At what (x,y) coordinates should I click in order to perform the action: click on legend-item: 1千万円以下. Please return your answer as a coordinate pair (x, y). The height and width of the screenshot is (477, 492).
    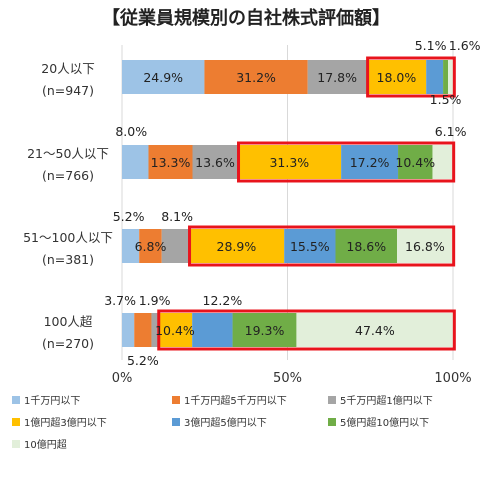
    Looking at the image, I should click on (46, 399).